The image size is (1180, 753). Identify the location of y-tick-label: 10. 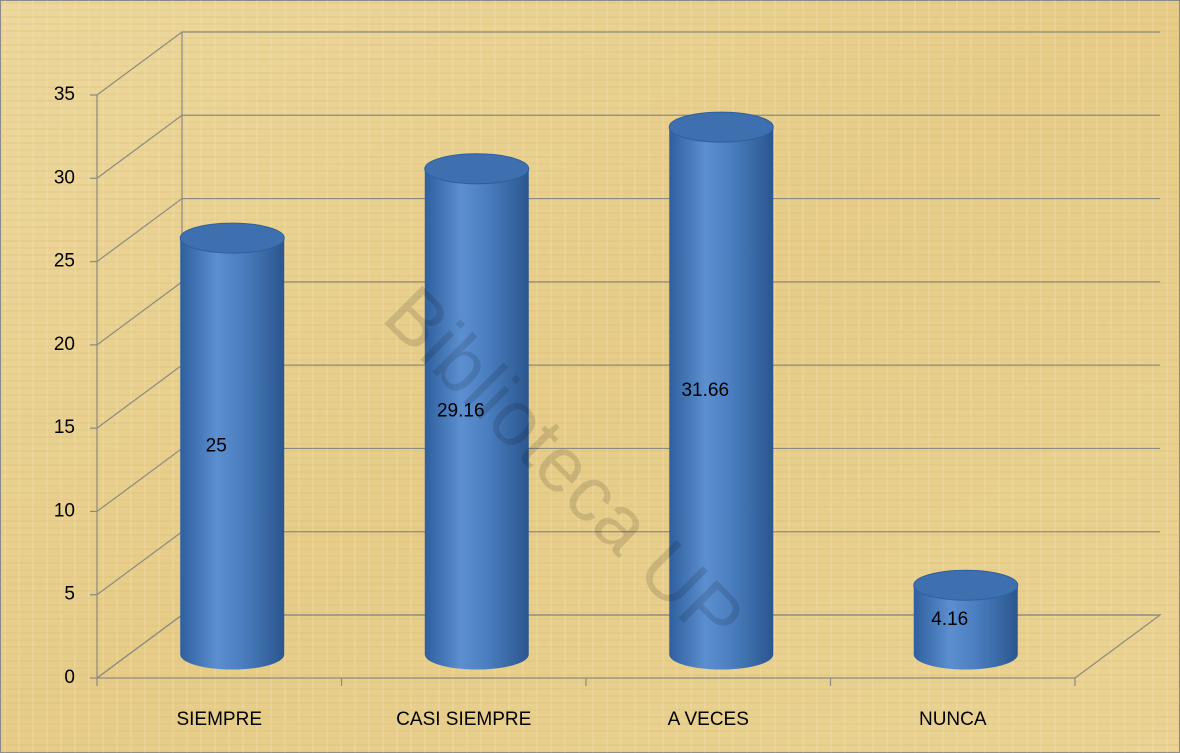
(64, 510).